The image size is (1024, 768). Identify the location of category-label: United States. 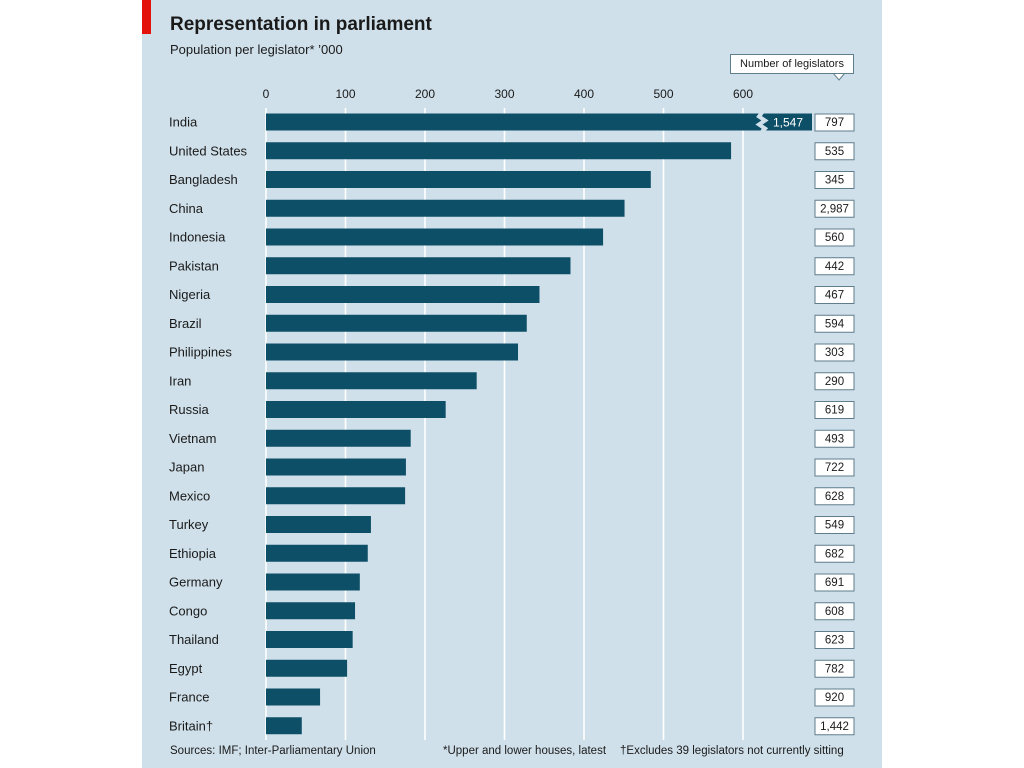
(208, 150).